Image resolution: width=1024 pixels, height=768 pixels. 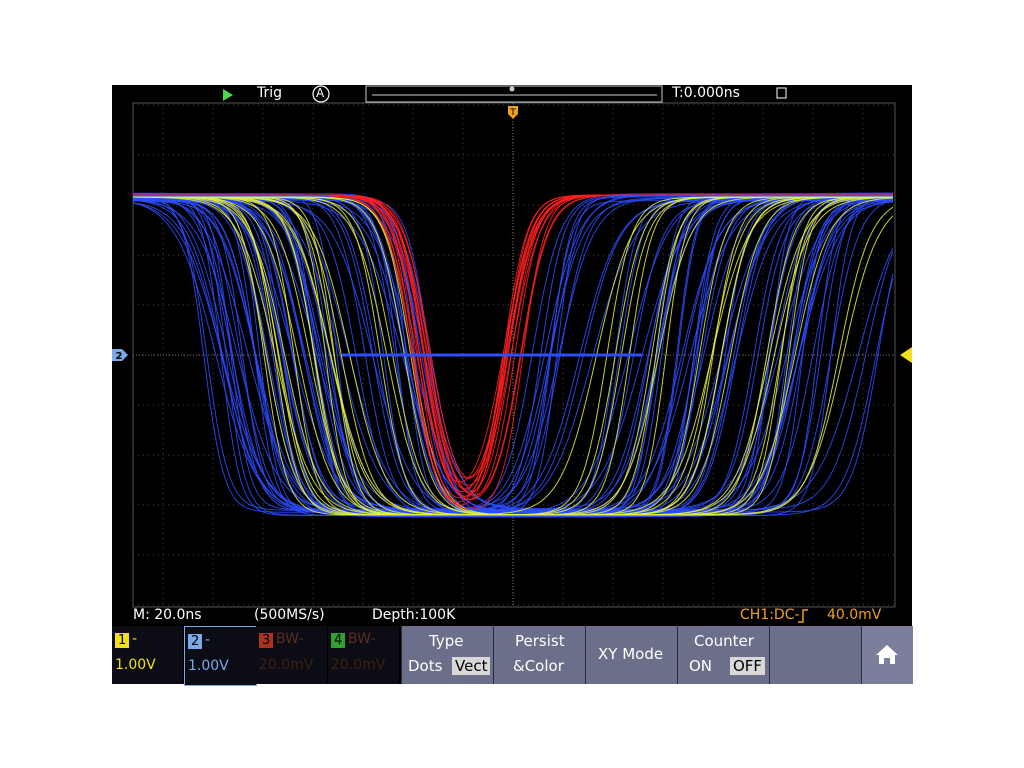 I want to click on channel-button: 3 BW- 20.0mV, so click(x=291, y=655).